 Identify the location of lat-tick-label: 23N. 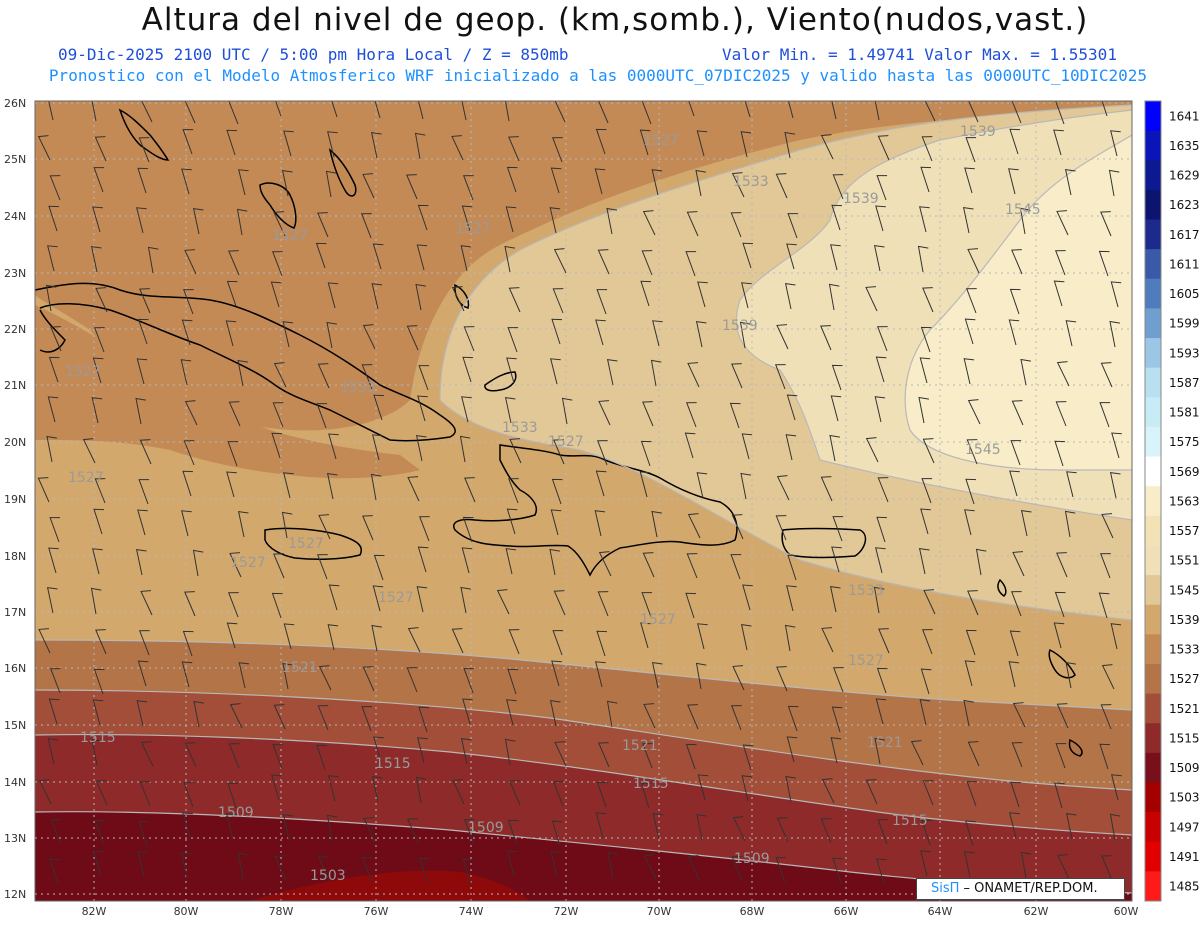
(15, 273).